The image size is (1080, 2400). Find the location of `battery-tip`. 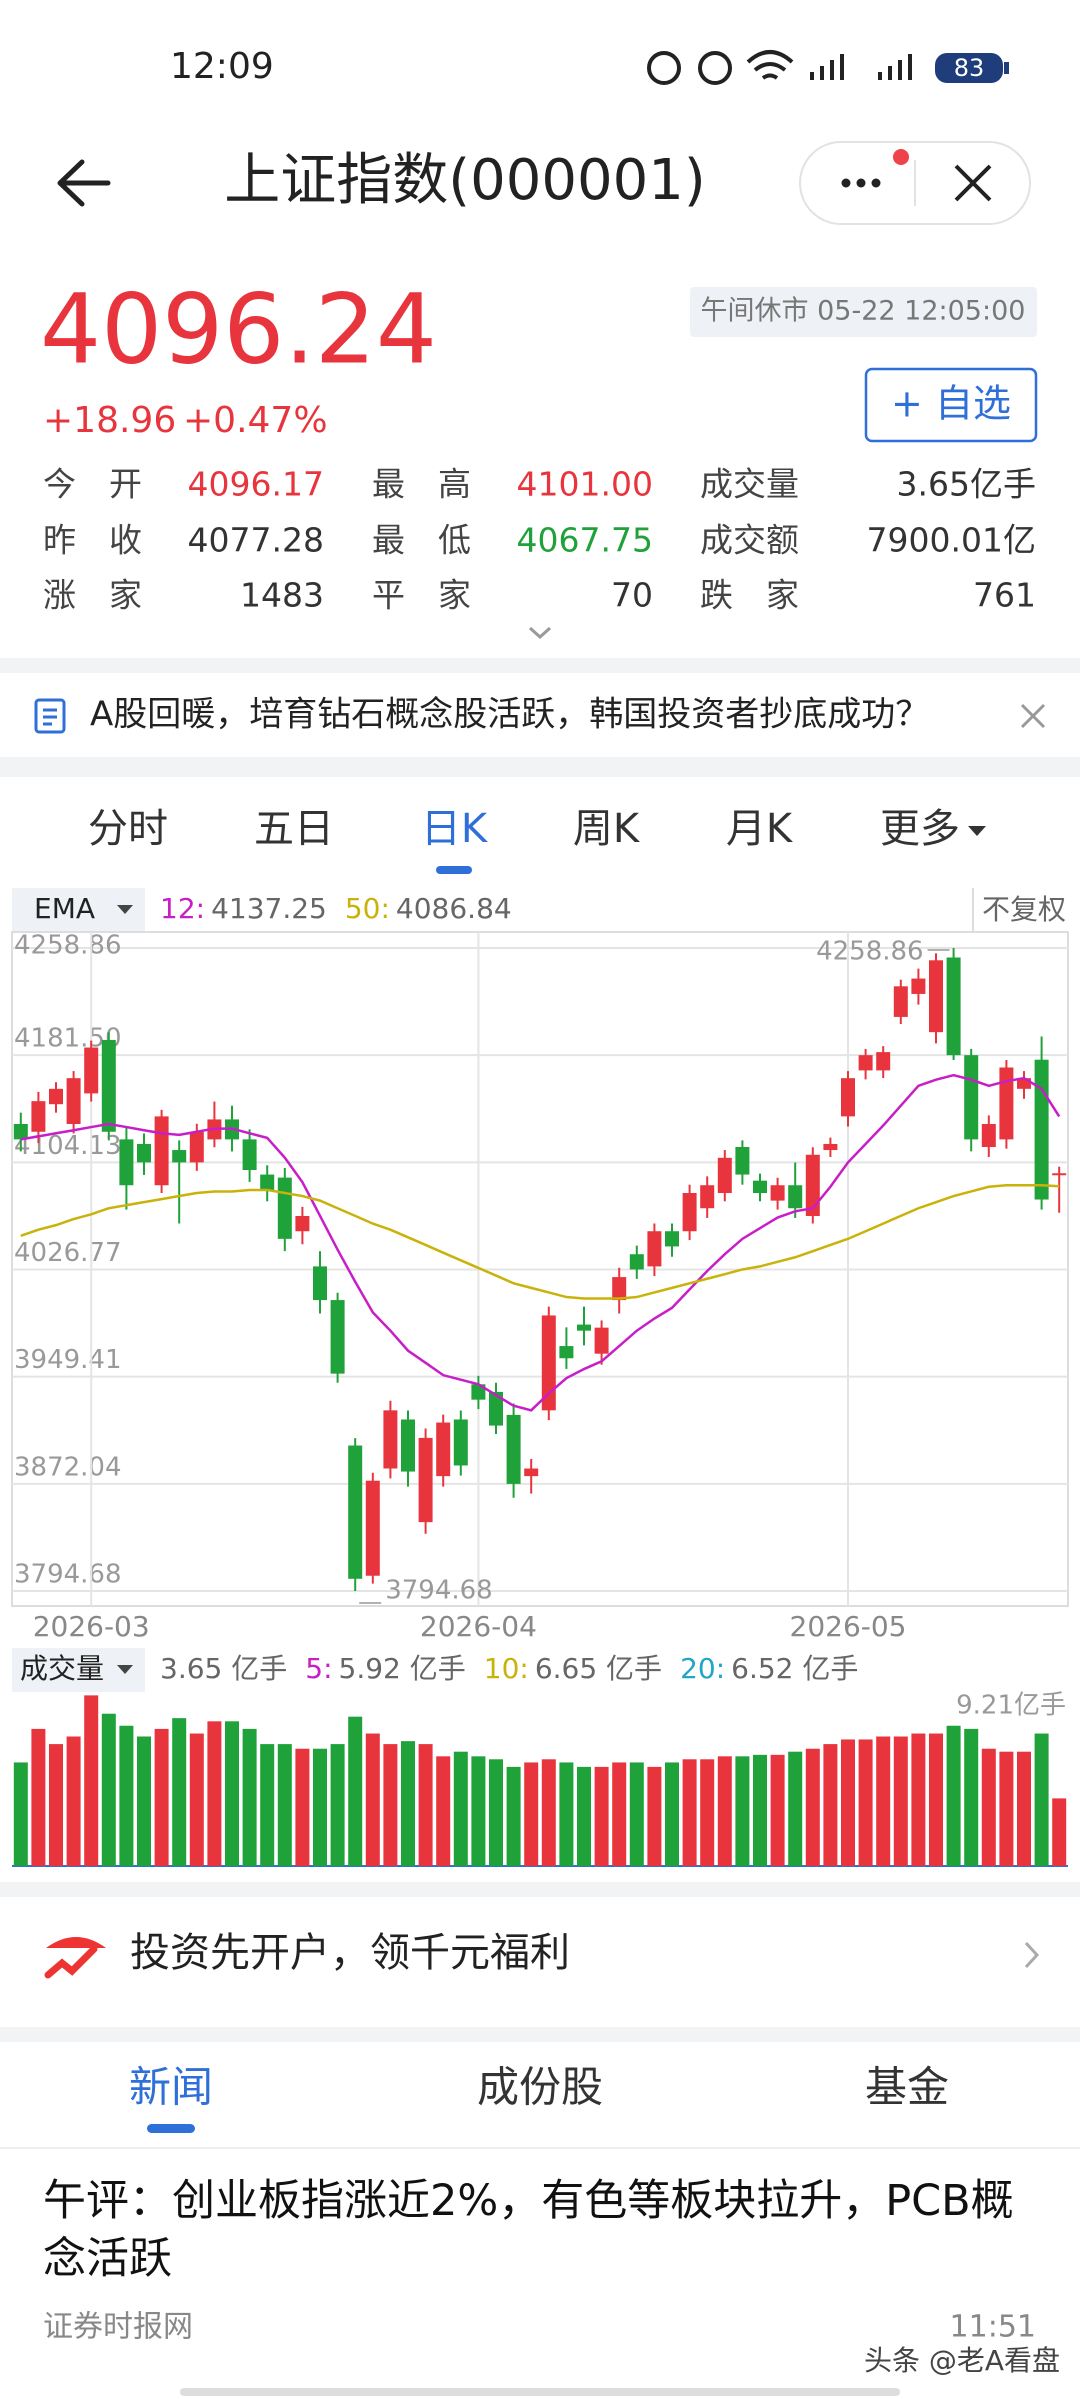

battery-tip is located at coordinates (1006, 68).